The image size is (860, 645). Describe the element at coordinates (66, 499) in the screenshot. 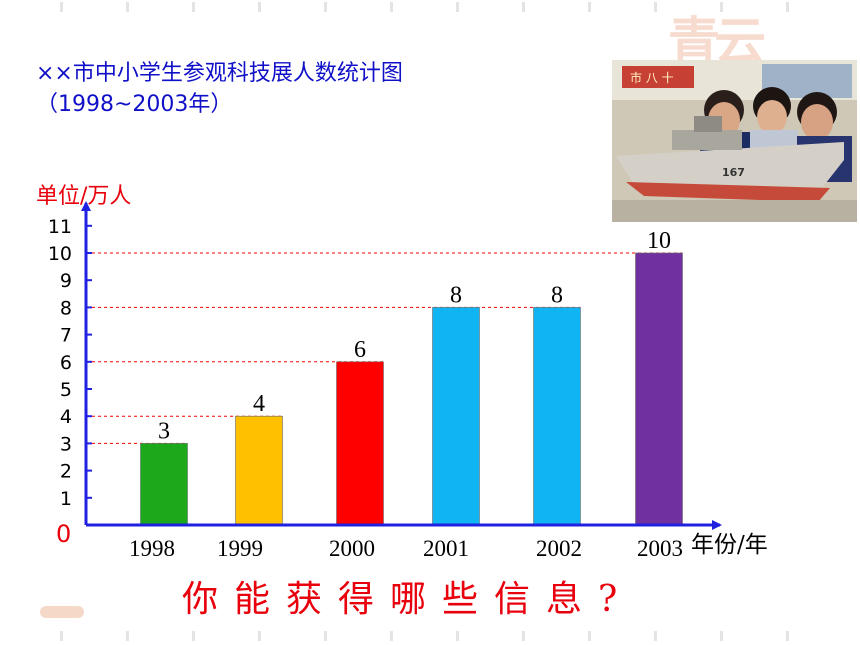

I see `y-tick-label-1: 1` at that location.